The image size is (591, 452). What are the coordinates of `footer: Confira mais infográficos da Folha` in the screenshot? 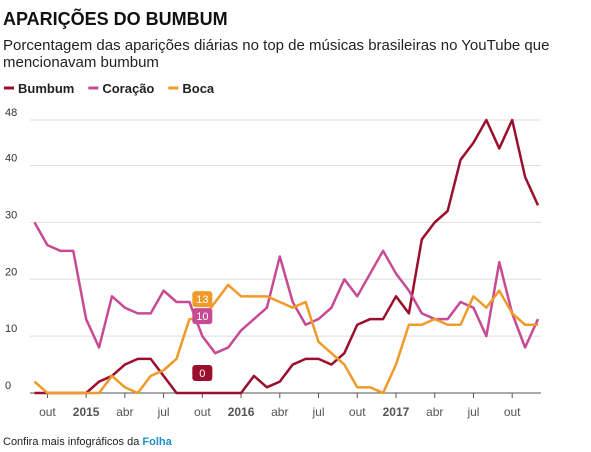 It's located at (88, 442).